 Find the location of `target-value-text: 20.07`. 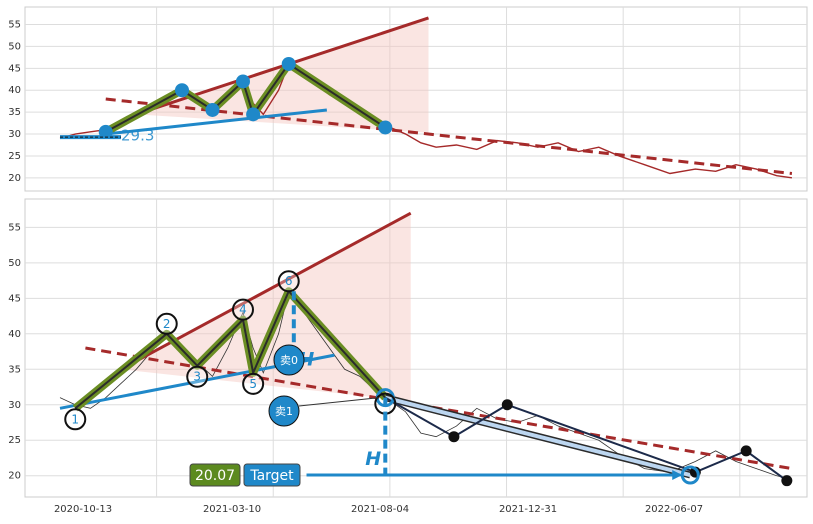

target-value-text: 20.07 is located at coordinates (215, 476).